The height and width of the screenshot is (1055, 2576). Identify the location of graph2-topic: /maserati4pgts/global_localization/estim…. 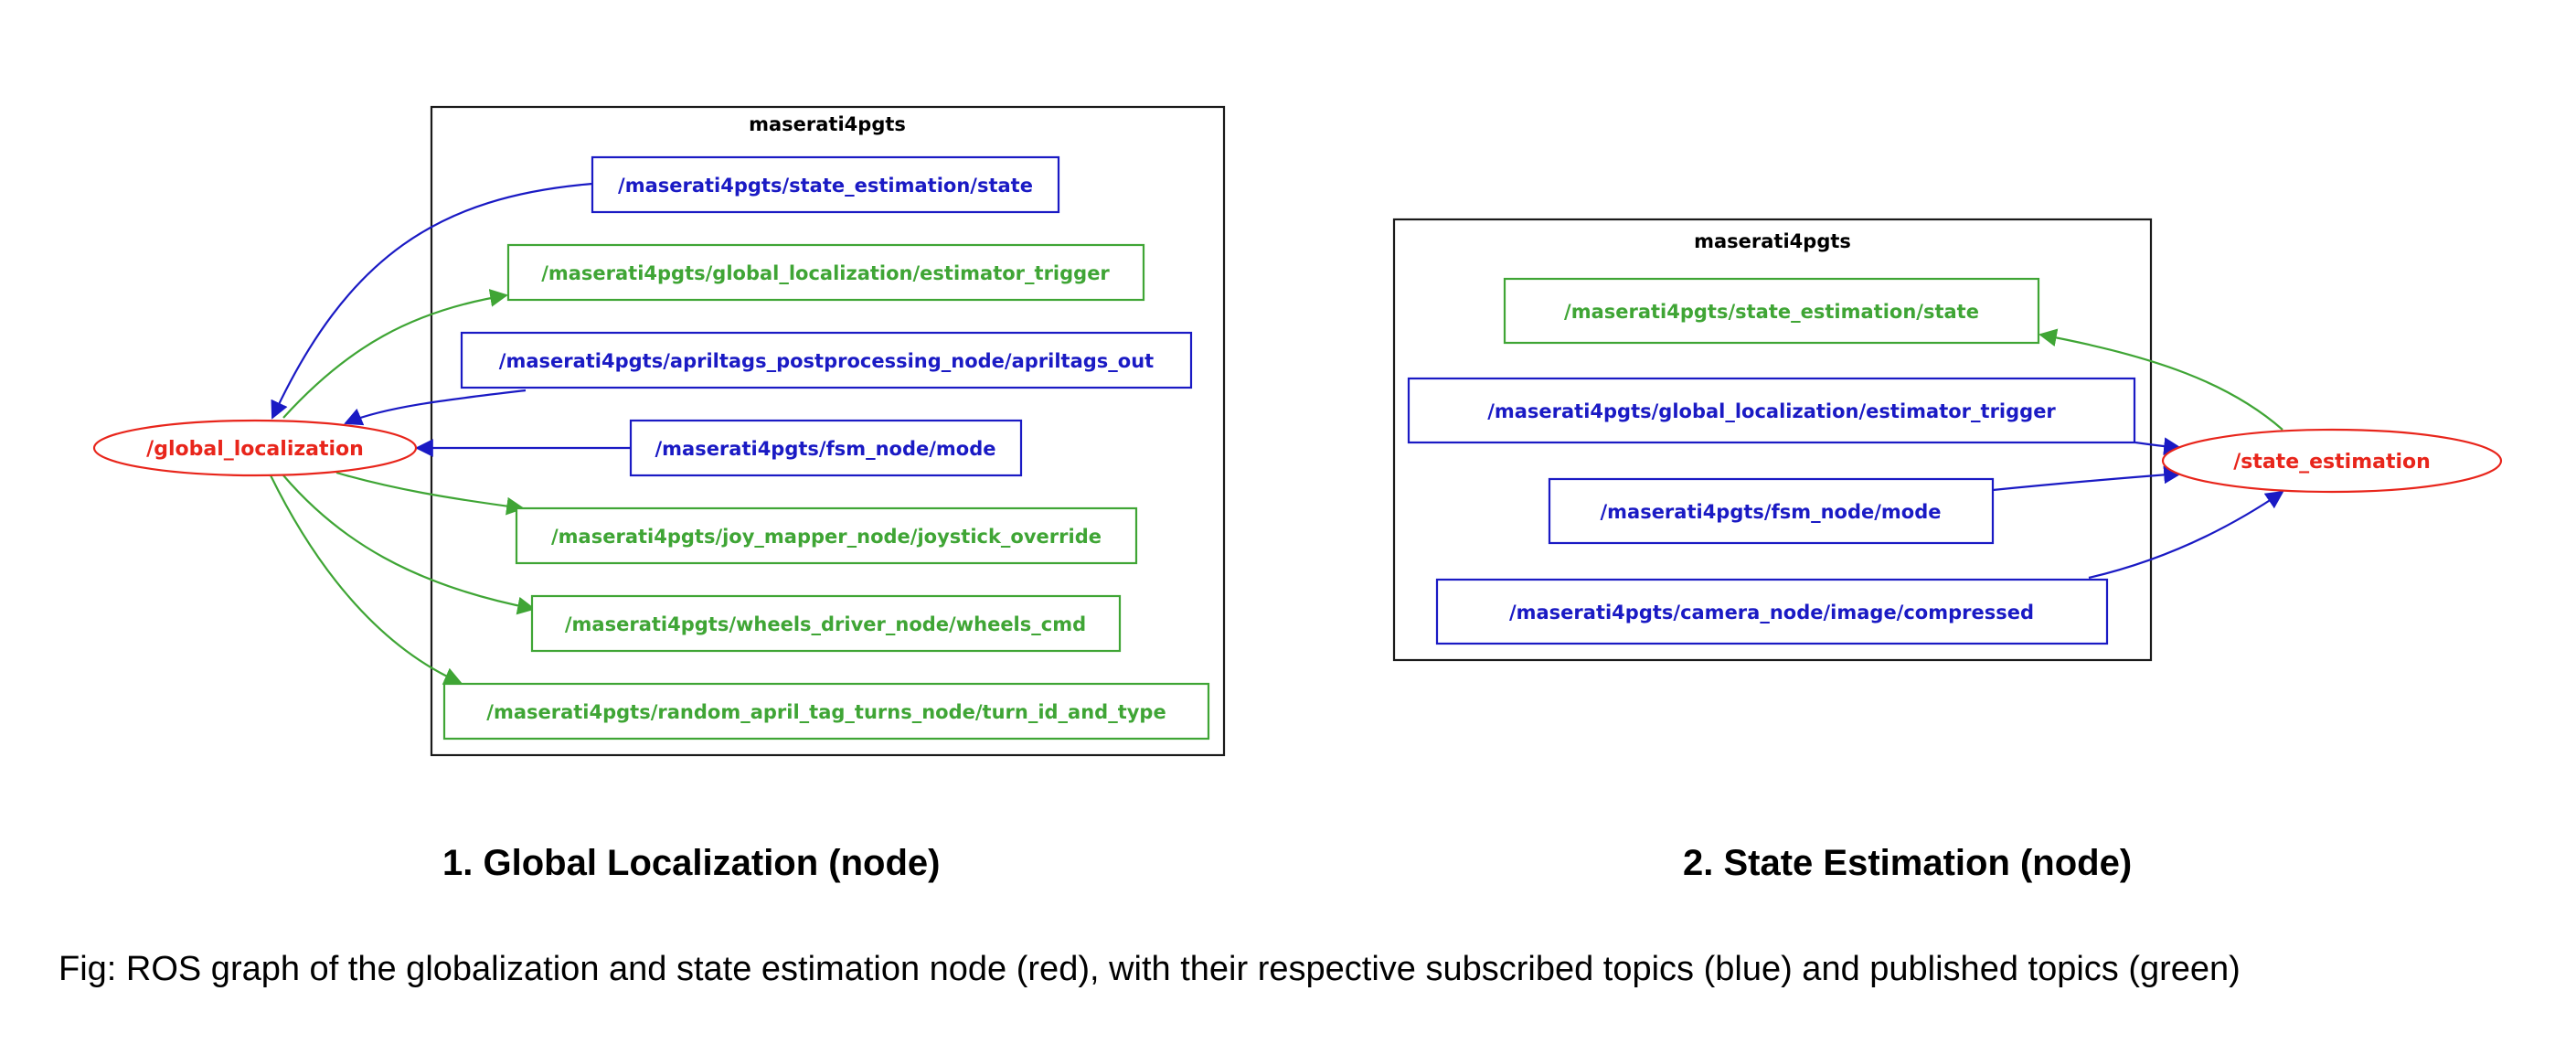
(1771, 410).